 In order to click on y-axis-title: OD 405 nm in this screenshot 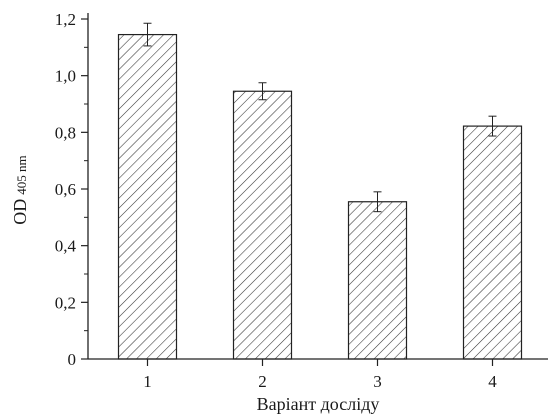, I will do `click(20, 189)`.